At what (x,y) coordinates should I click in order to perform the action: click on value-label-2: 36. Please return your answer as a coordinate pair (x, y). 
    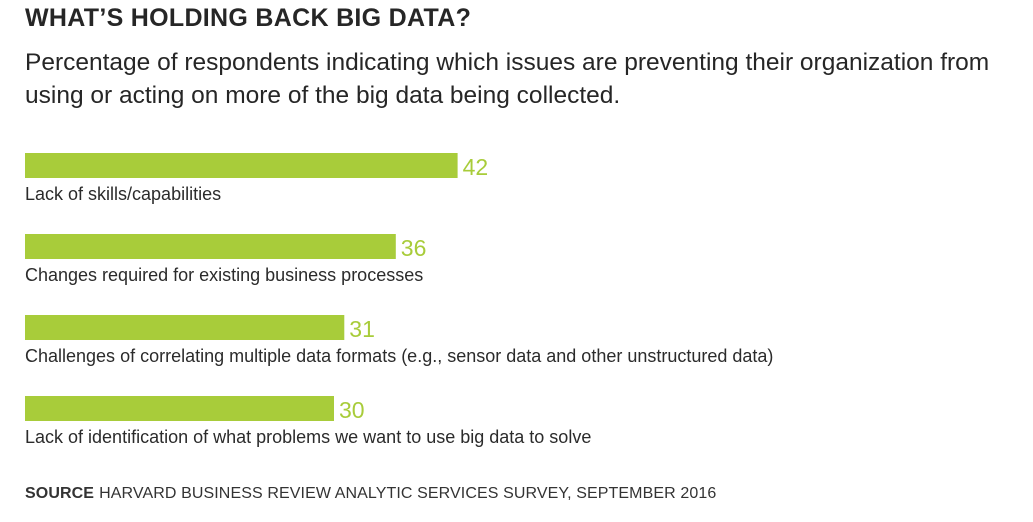
    Looking at the image, I should click on (414, 248).